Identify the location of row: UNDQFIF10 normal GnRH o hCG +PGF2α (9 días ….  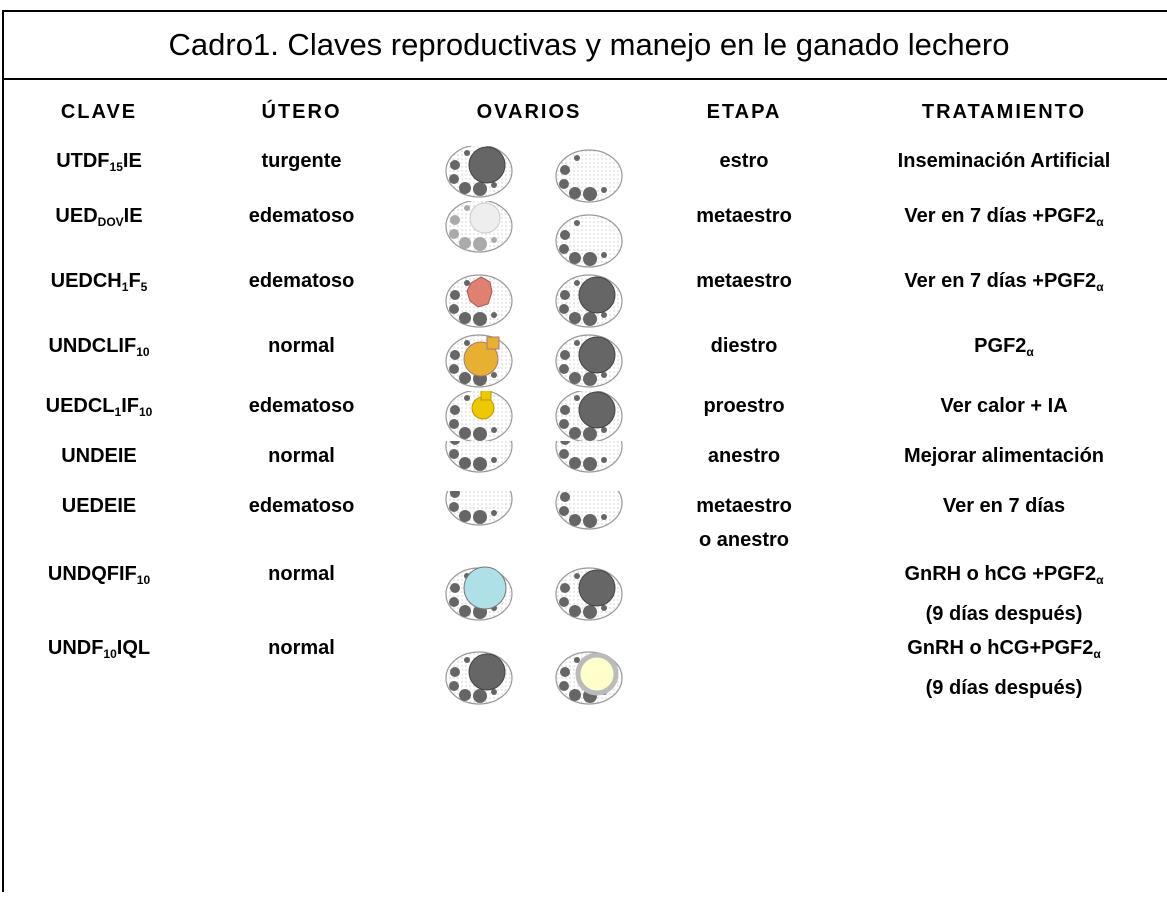
(585, 594).